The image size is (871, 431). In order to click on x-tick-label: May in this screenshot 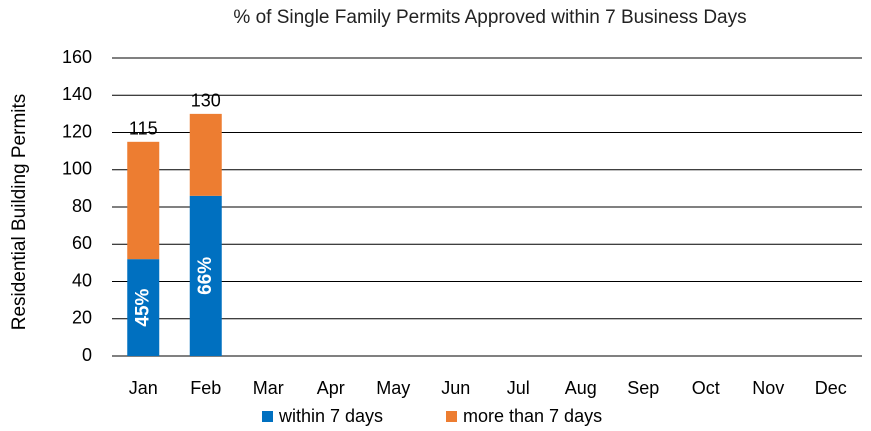, I will do `click(393, 388)`.